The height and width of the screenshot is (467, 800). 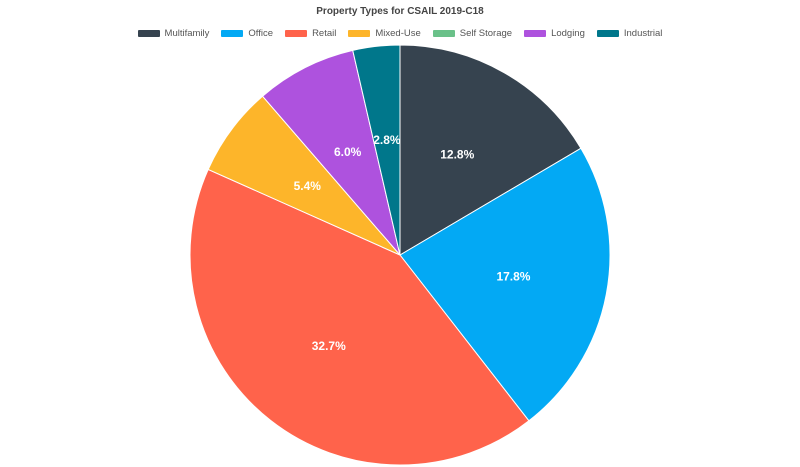 What do you see at coordinates (329, 346) in the screenshot?
I see `slice-label-retail: 32.7%` at bounding box center [329, 346].